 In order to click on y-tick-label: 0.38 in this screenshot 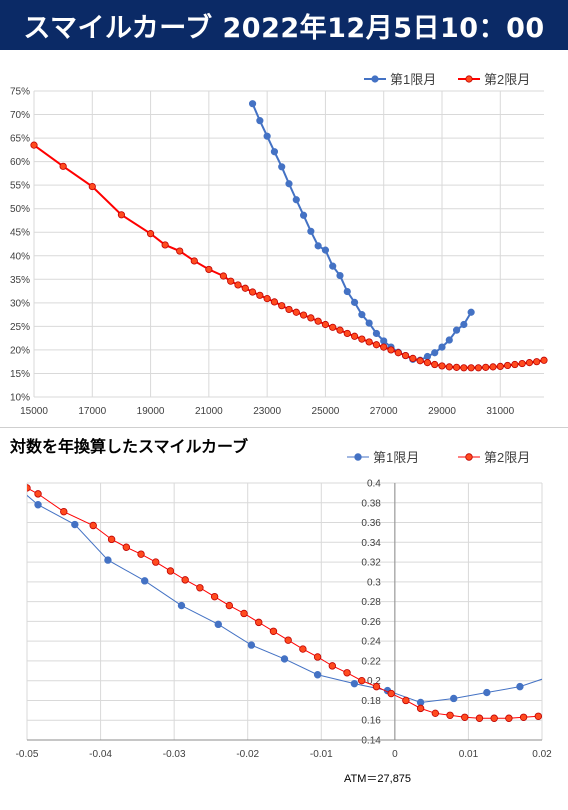, I will do `click(371, 503)`.